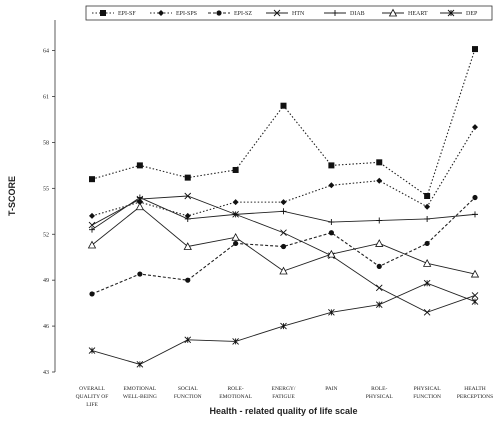 This screenshot has width=500, height=421. Describe the element at coordinates (46, 143) in the screenshot. I see `y-tick-label: 58` at that location.